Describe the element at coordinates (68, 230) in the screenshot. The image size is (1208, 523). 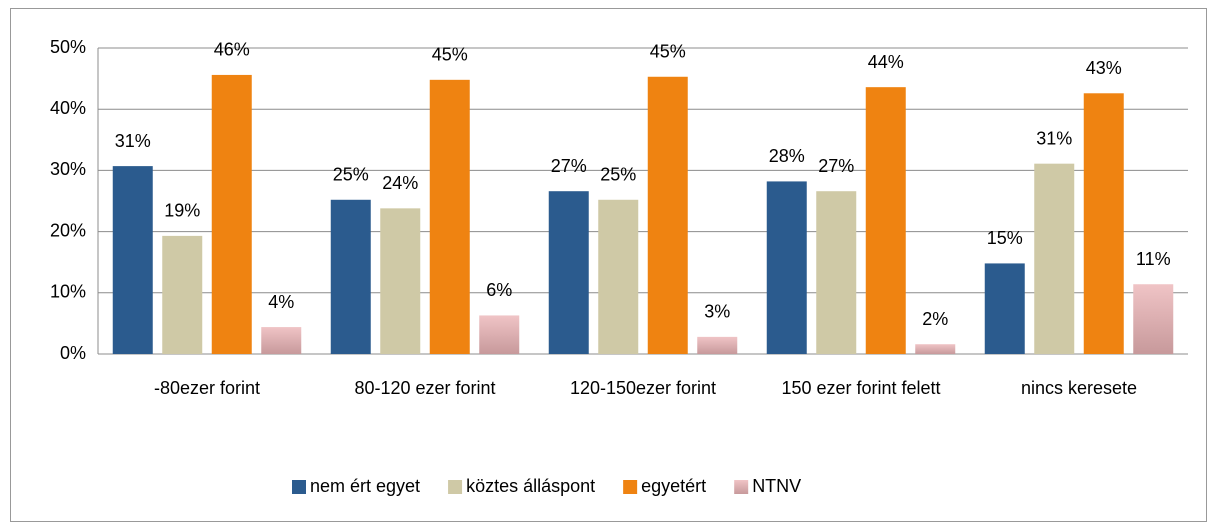
I see `y-tick-label: 20%` at that location.